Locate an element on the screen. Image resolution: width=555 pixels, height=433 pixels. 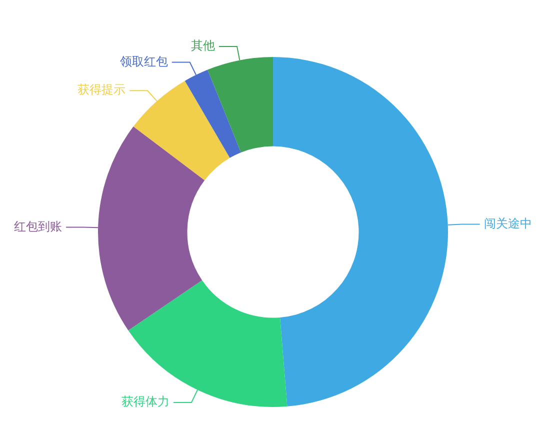
slice-label: 闯关途中 is located at coordinates (508, 223).